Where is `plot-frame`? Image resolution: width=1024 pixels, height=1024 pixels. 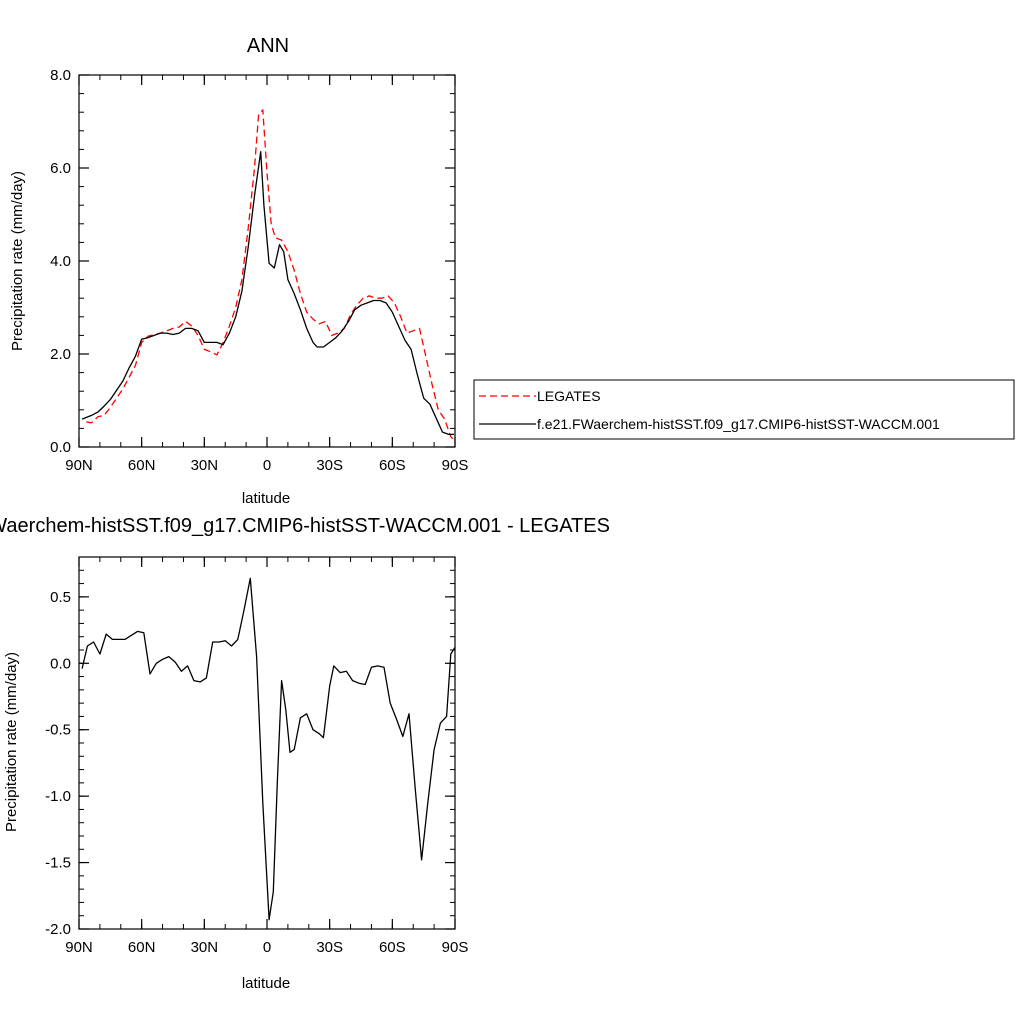 plot-frame is located at coordinates (267, 261).